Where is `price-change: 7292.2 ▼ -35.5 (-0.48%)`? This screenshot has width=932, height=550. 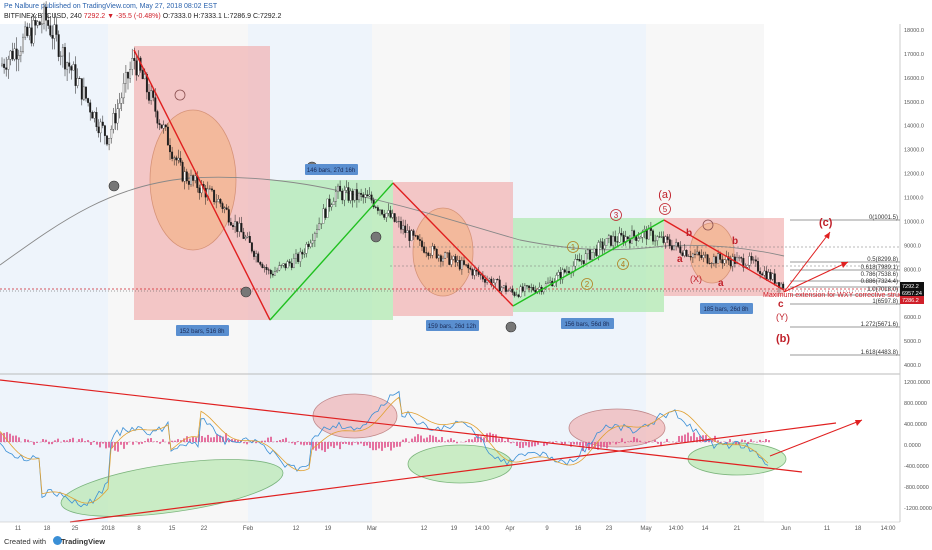 price-change: 7292.2 ▼ -35.5 (-0.48%) is located at coordinates (122, 16).